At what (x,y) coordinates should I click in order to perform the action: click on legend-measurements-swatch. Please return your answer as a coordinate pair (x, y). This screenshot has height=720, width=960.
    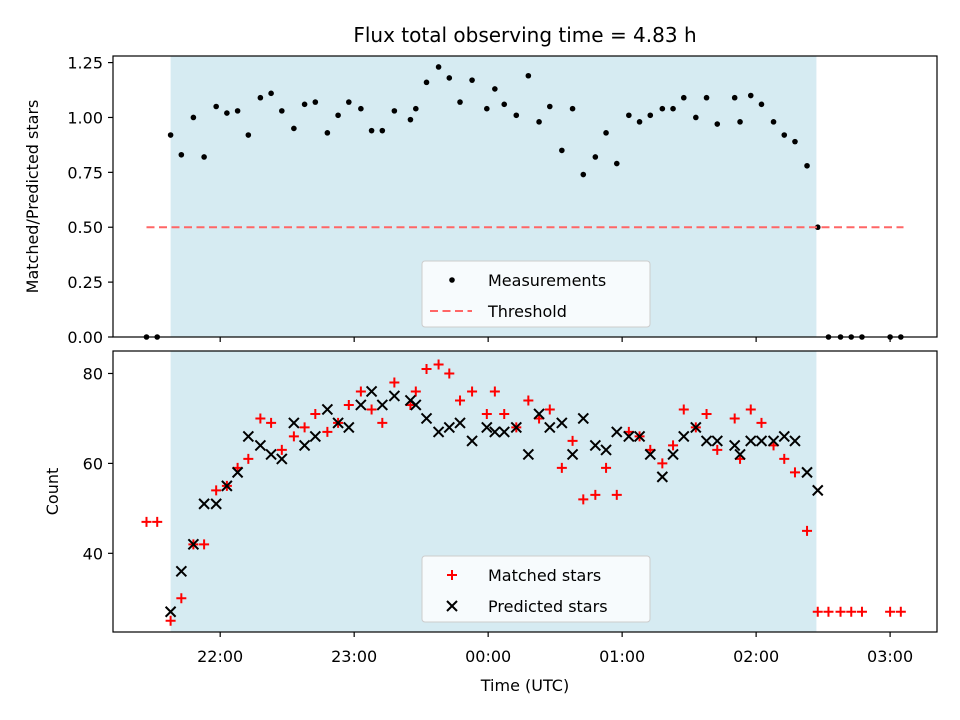
    Looking at the image, I should click on (452, 280).